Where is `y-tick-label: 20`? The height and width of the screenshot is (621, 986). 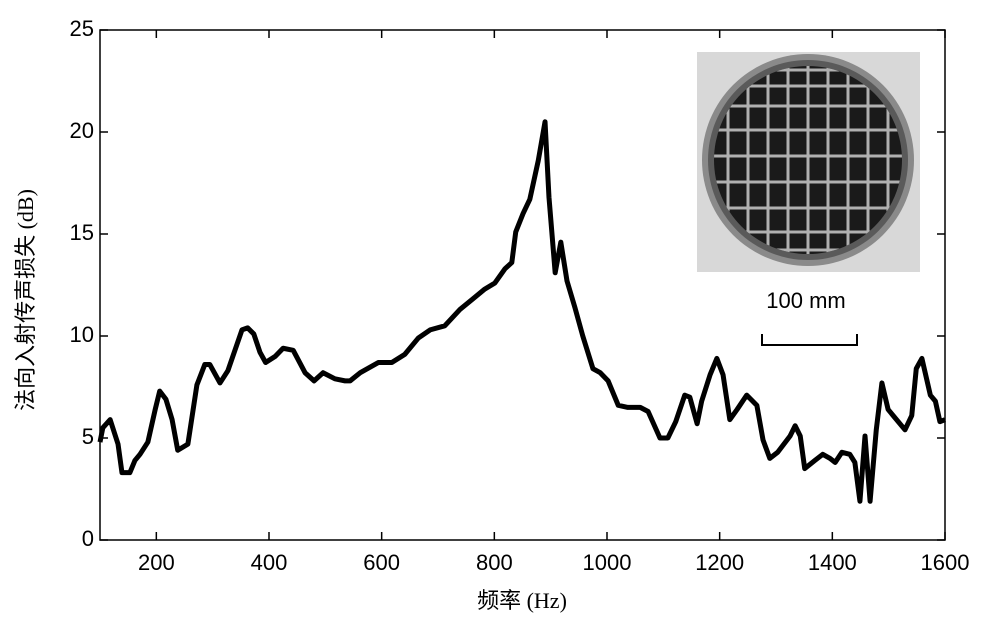 y-tick-label: 20 is located at coordinates (82, 130).